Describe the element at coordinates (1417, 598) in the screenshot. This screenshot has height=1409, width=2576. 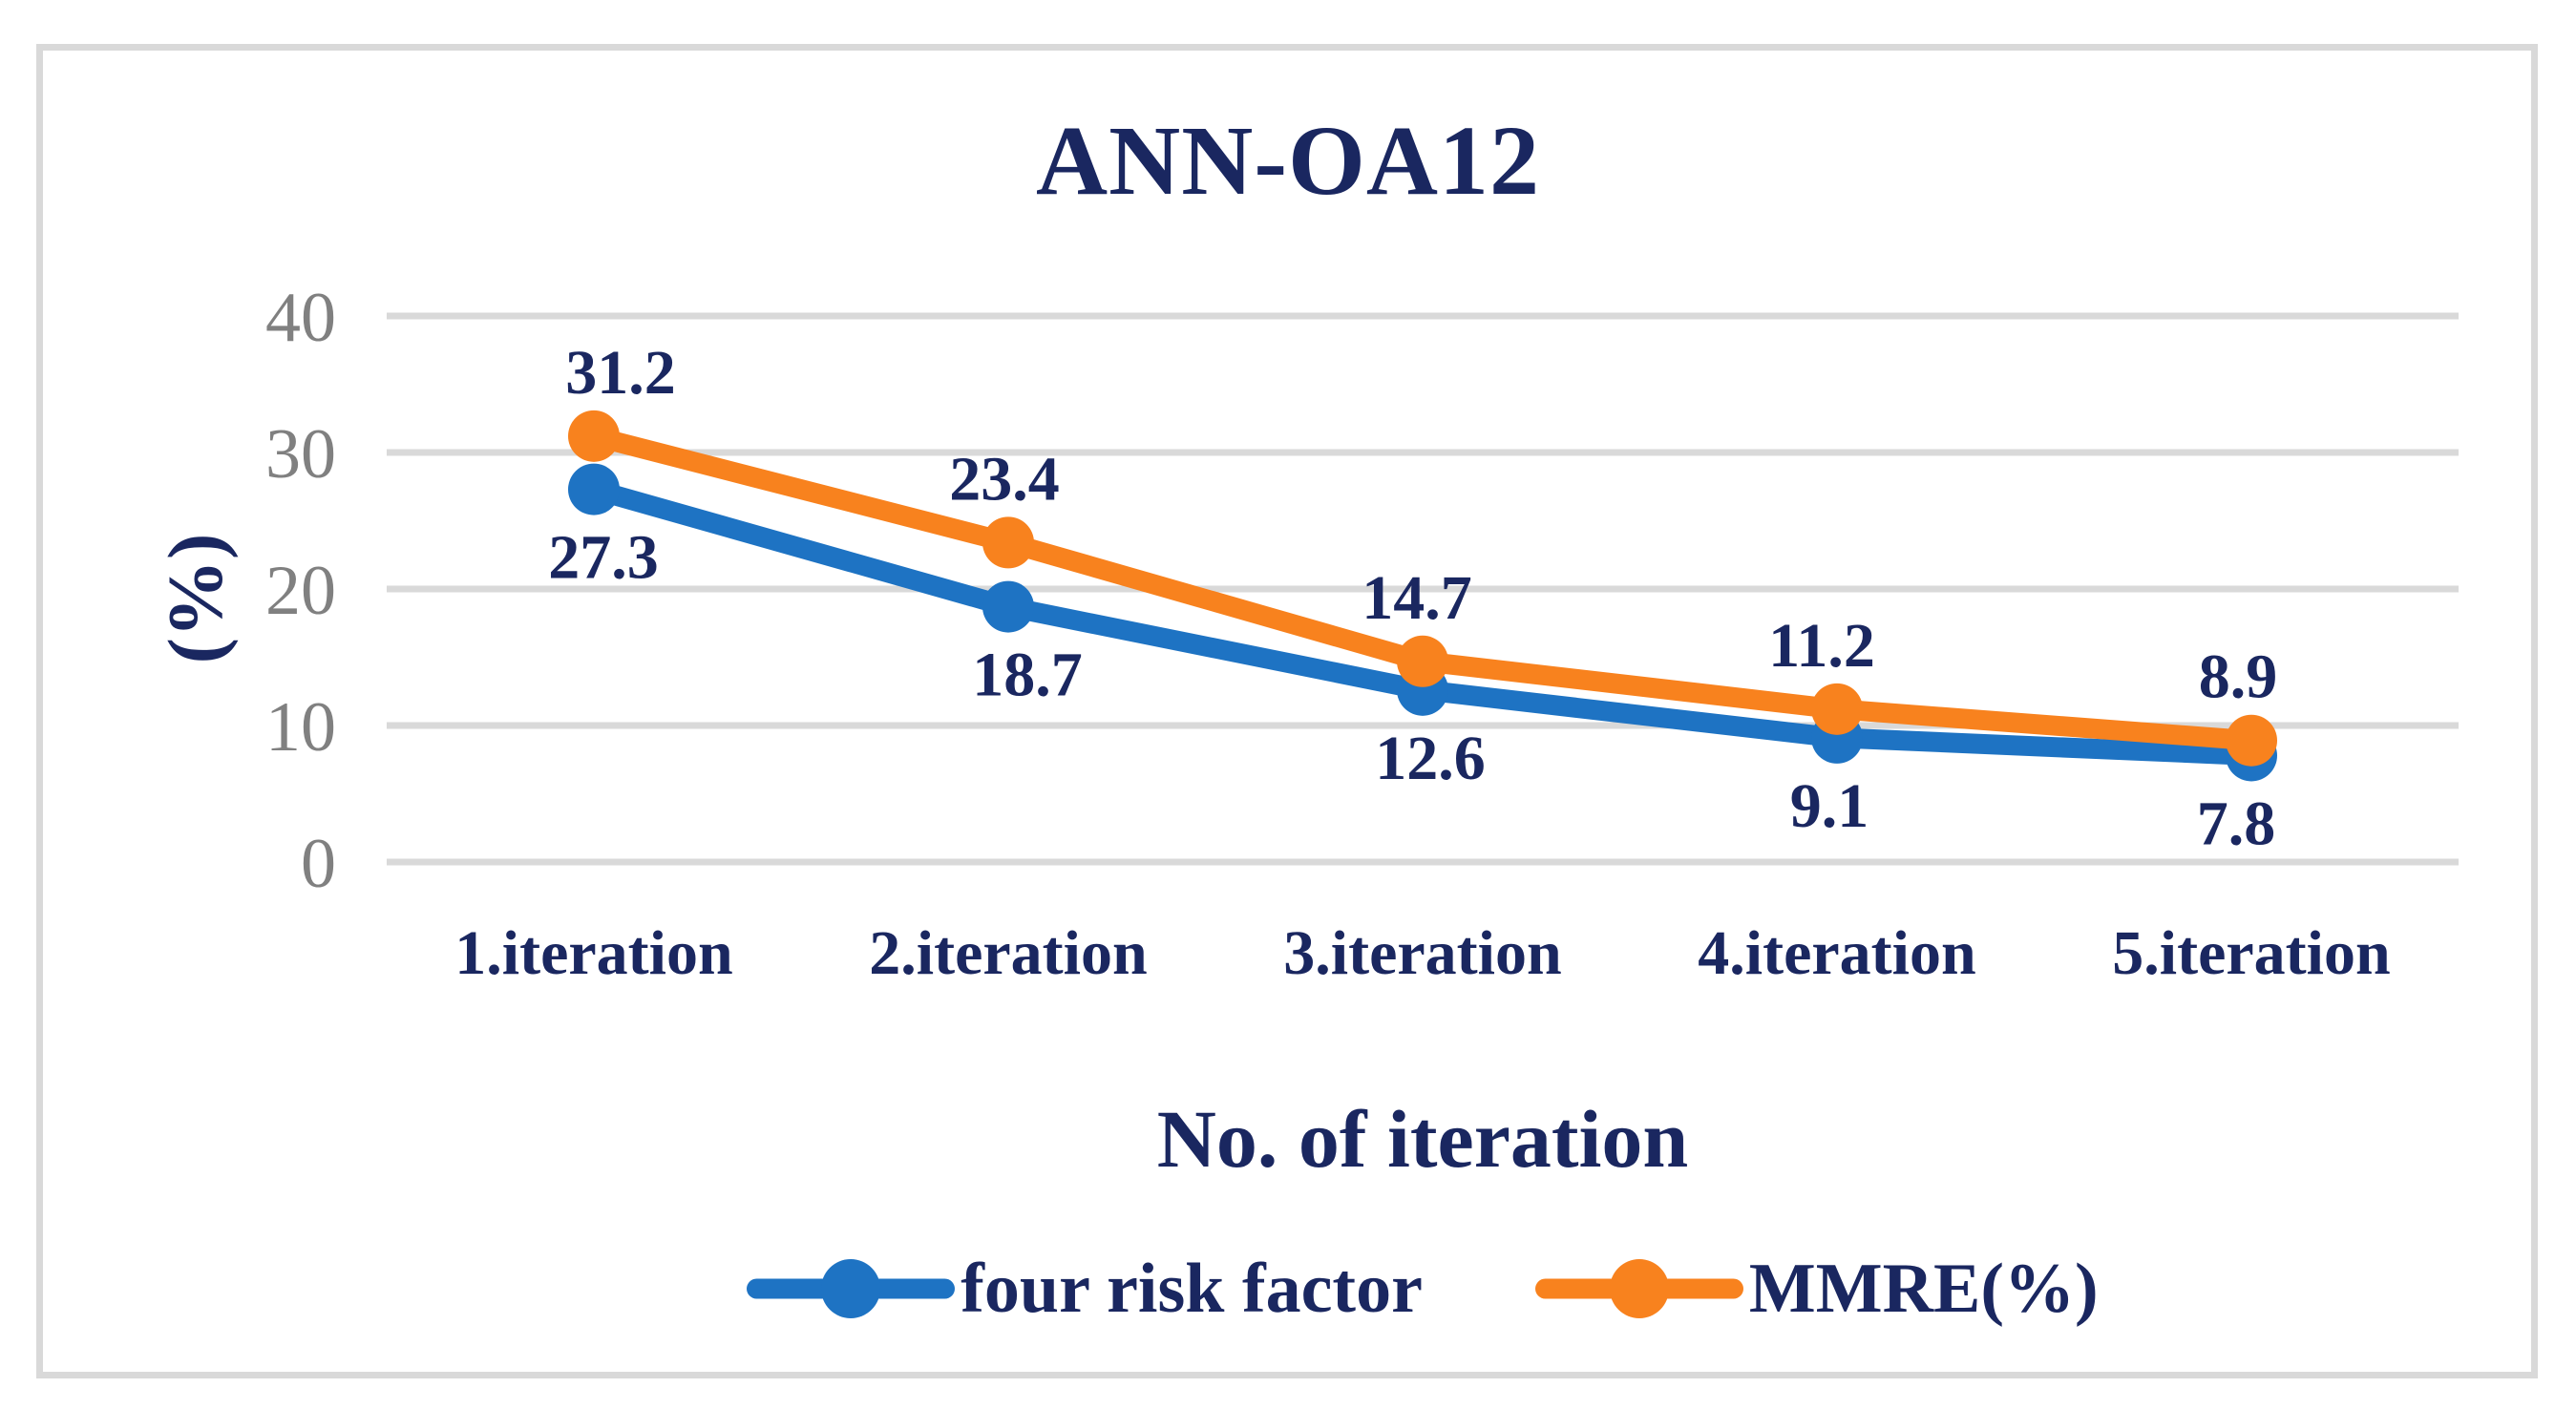
I see `data-label: 14.7` at that location.